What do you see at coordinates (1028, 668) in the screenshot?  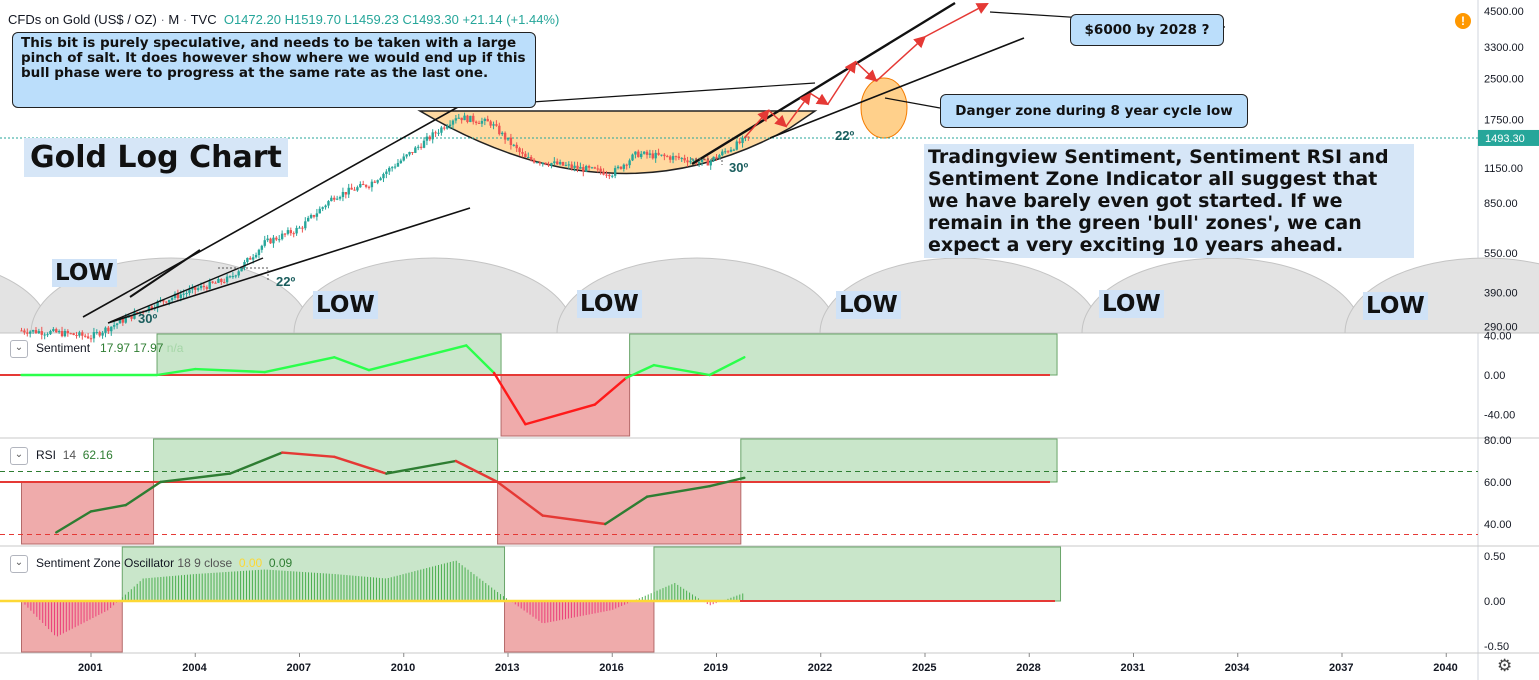 I see `time-tick-label: 2028` at bounding box center [1028, 668].